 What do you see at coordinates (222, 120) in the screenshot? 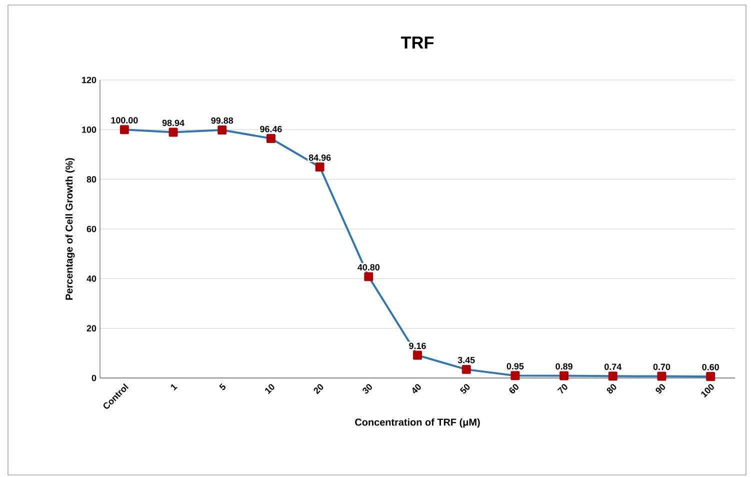
I see `data-label: 99.88` at bounding box center [222, 120].